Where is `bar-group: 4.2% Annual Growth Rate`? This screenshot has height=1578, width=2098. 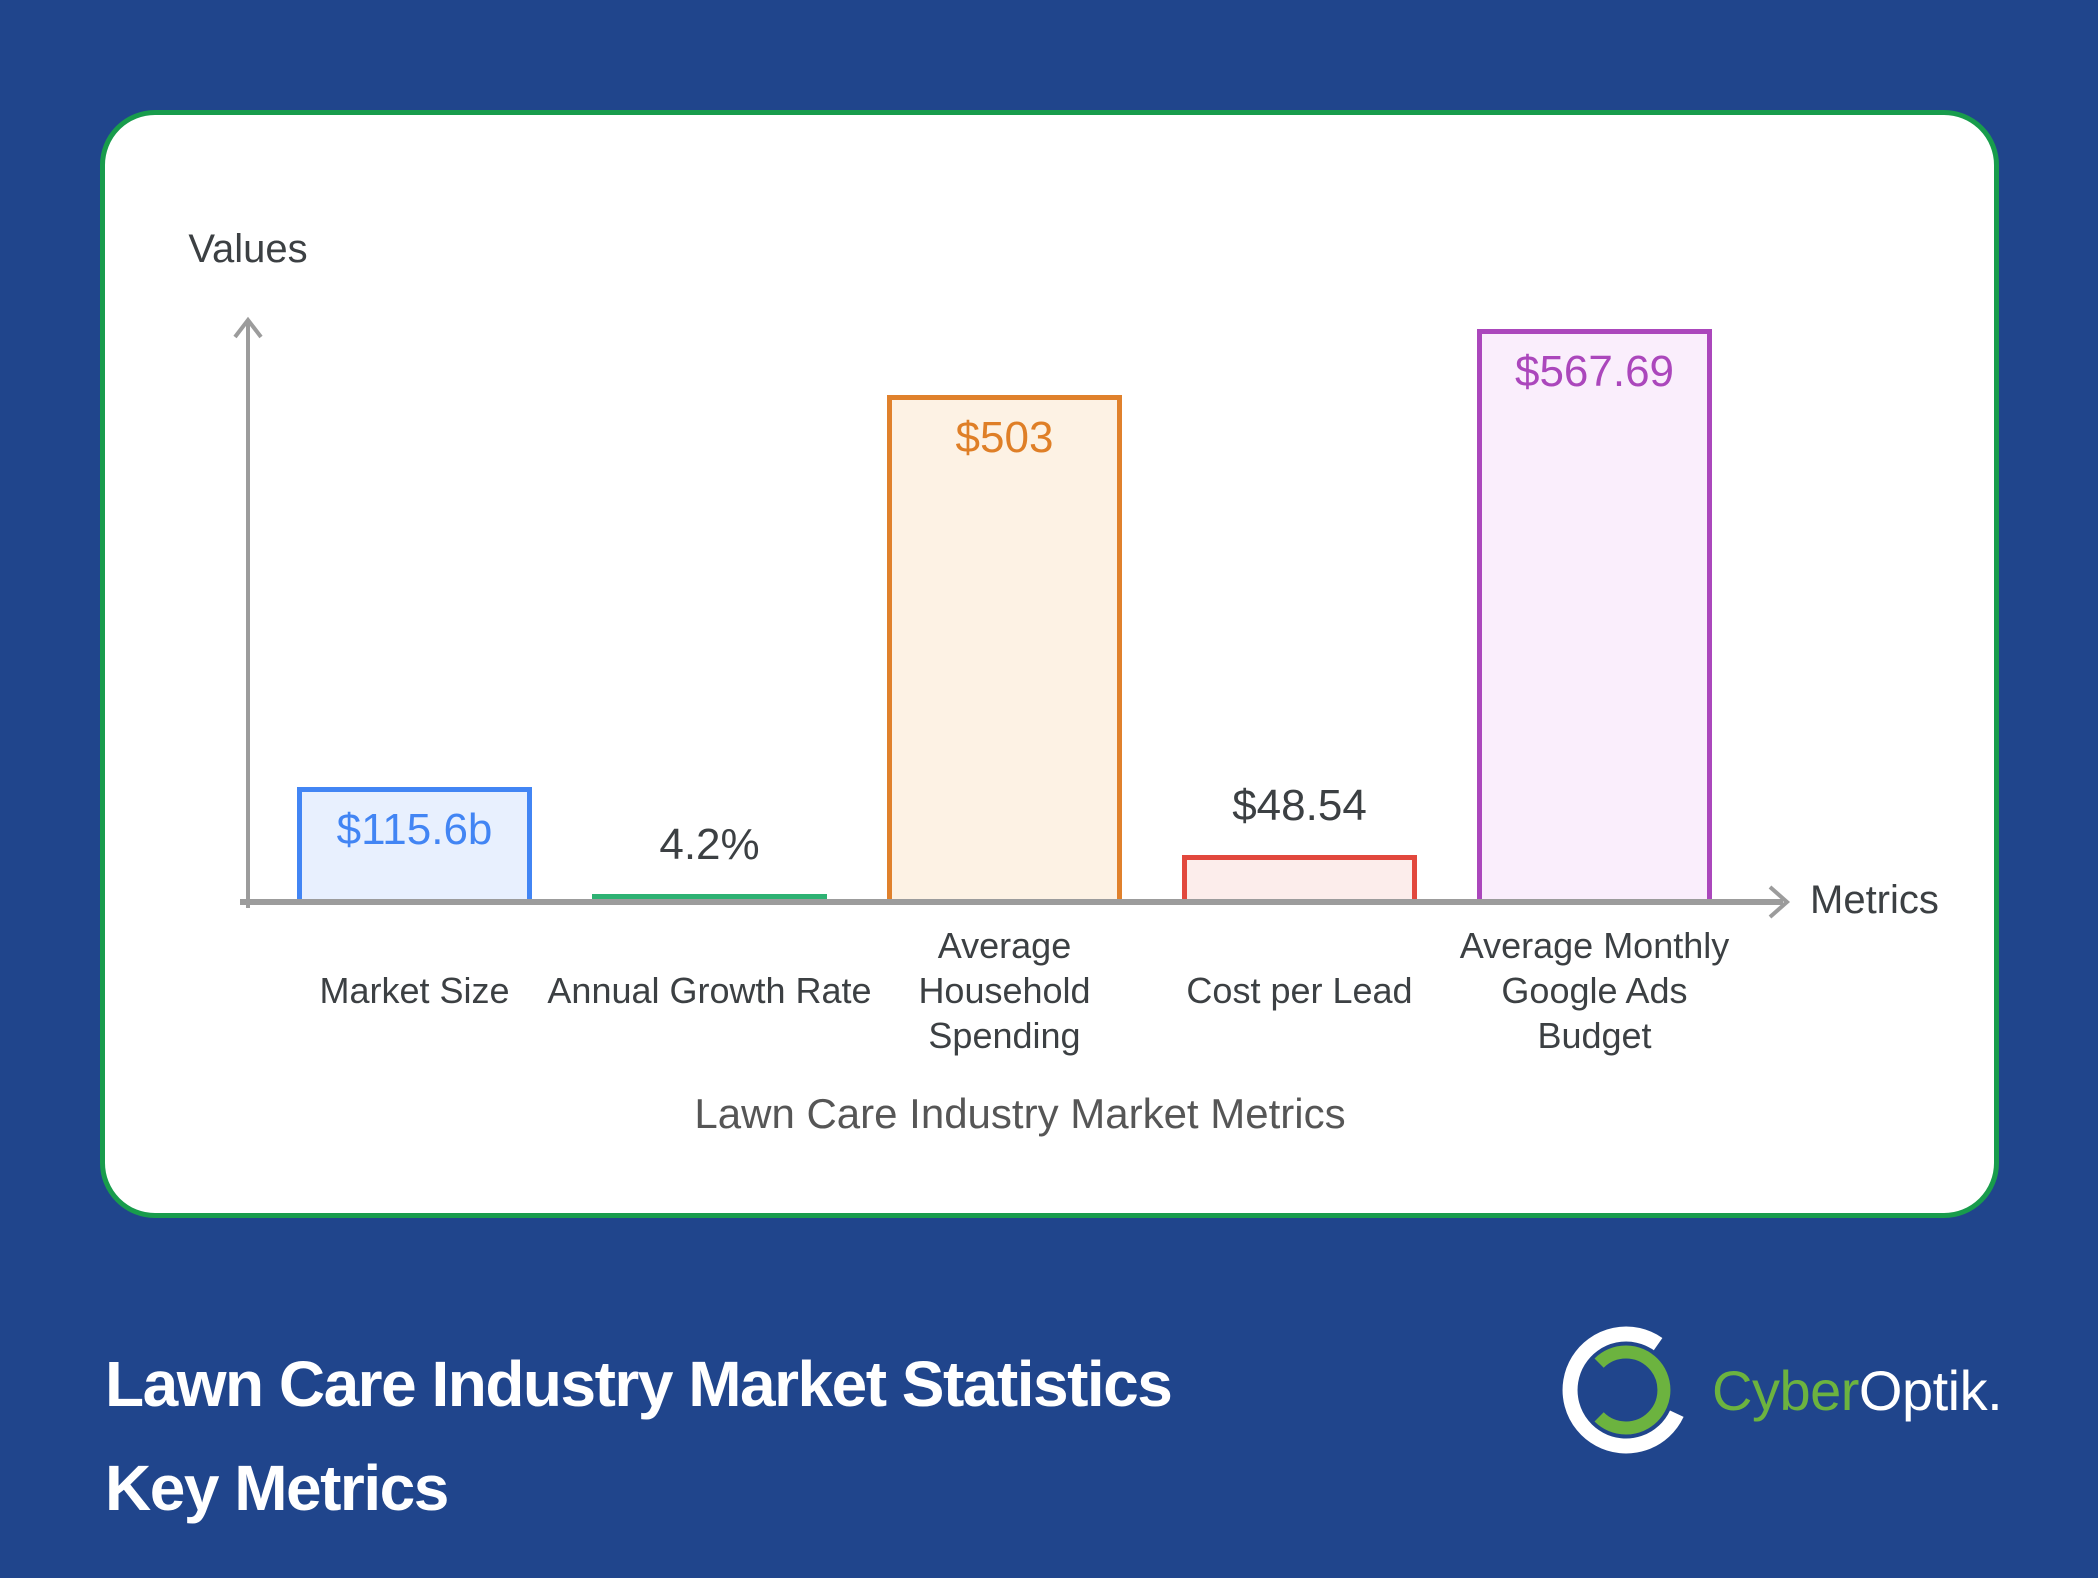 bar-group: 4.2% Annual Growth Rate is located at coordinates (709, 669).